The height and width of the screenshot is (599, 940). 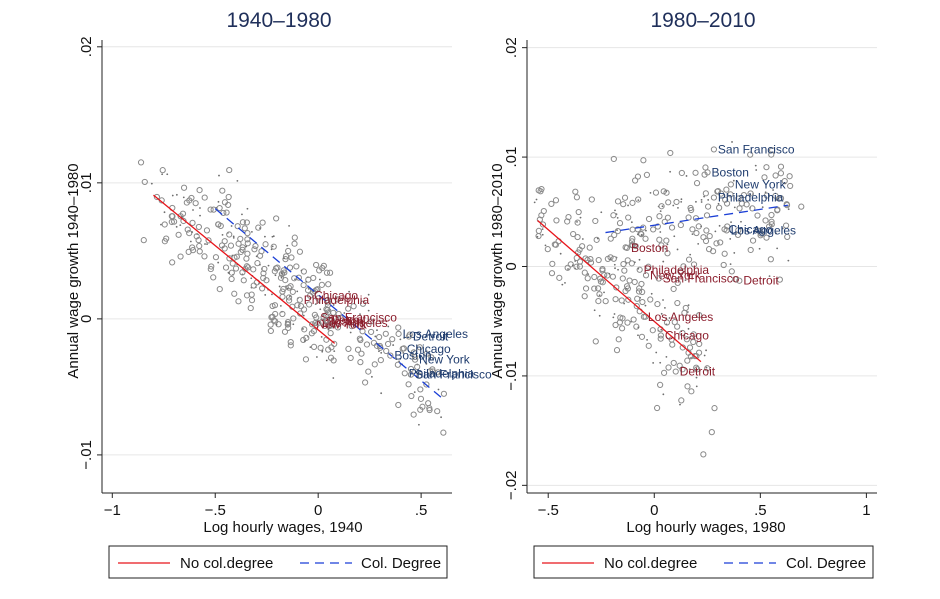 What do you see at coordinates (282, 527) in the screenshot?
I see `x-axis-label: Log hourly wages, 1940` at bounding box center [282, 527].